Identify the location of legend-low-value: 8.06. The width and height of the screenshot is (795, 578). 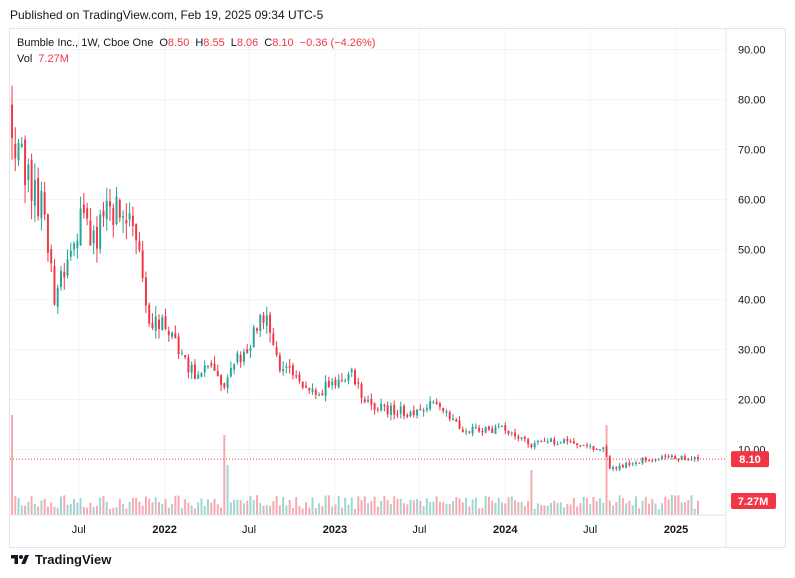
(247, 43).